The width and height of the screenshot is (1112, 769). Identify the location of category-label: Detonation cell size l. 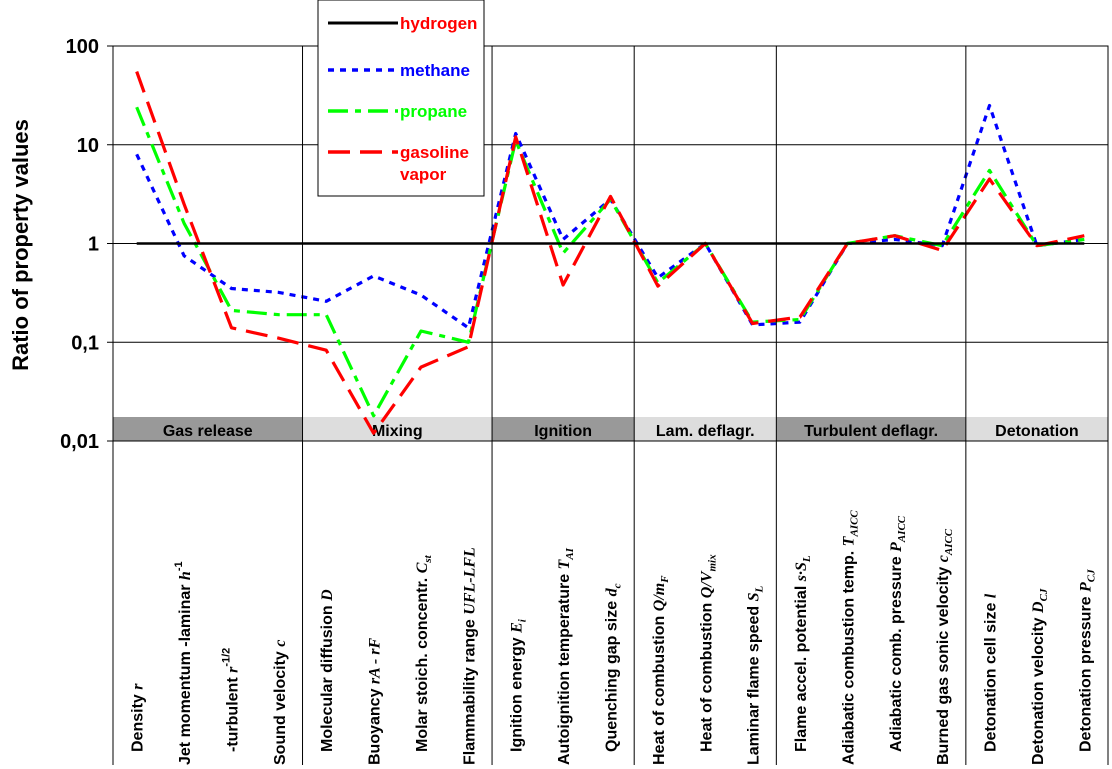
(991, 672).